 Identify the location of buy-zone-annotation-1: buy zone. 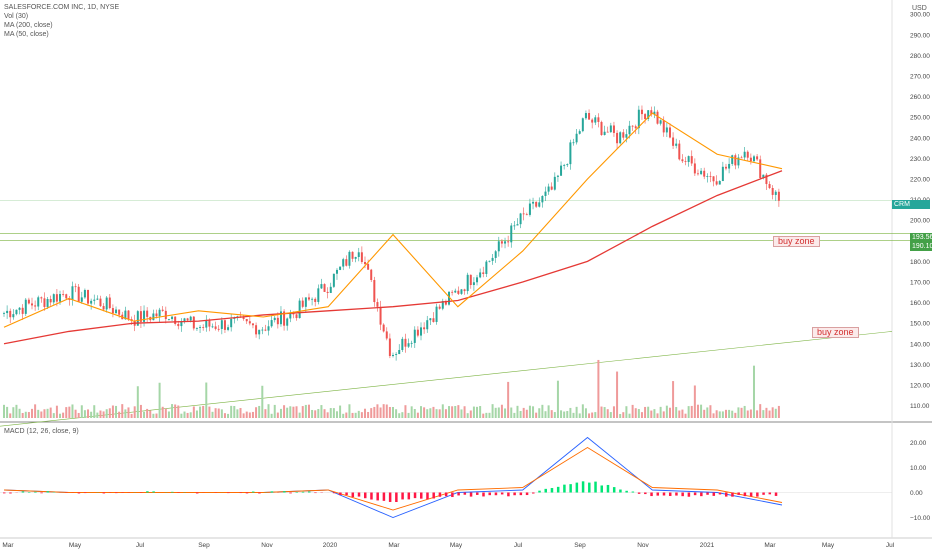
(796, 241).